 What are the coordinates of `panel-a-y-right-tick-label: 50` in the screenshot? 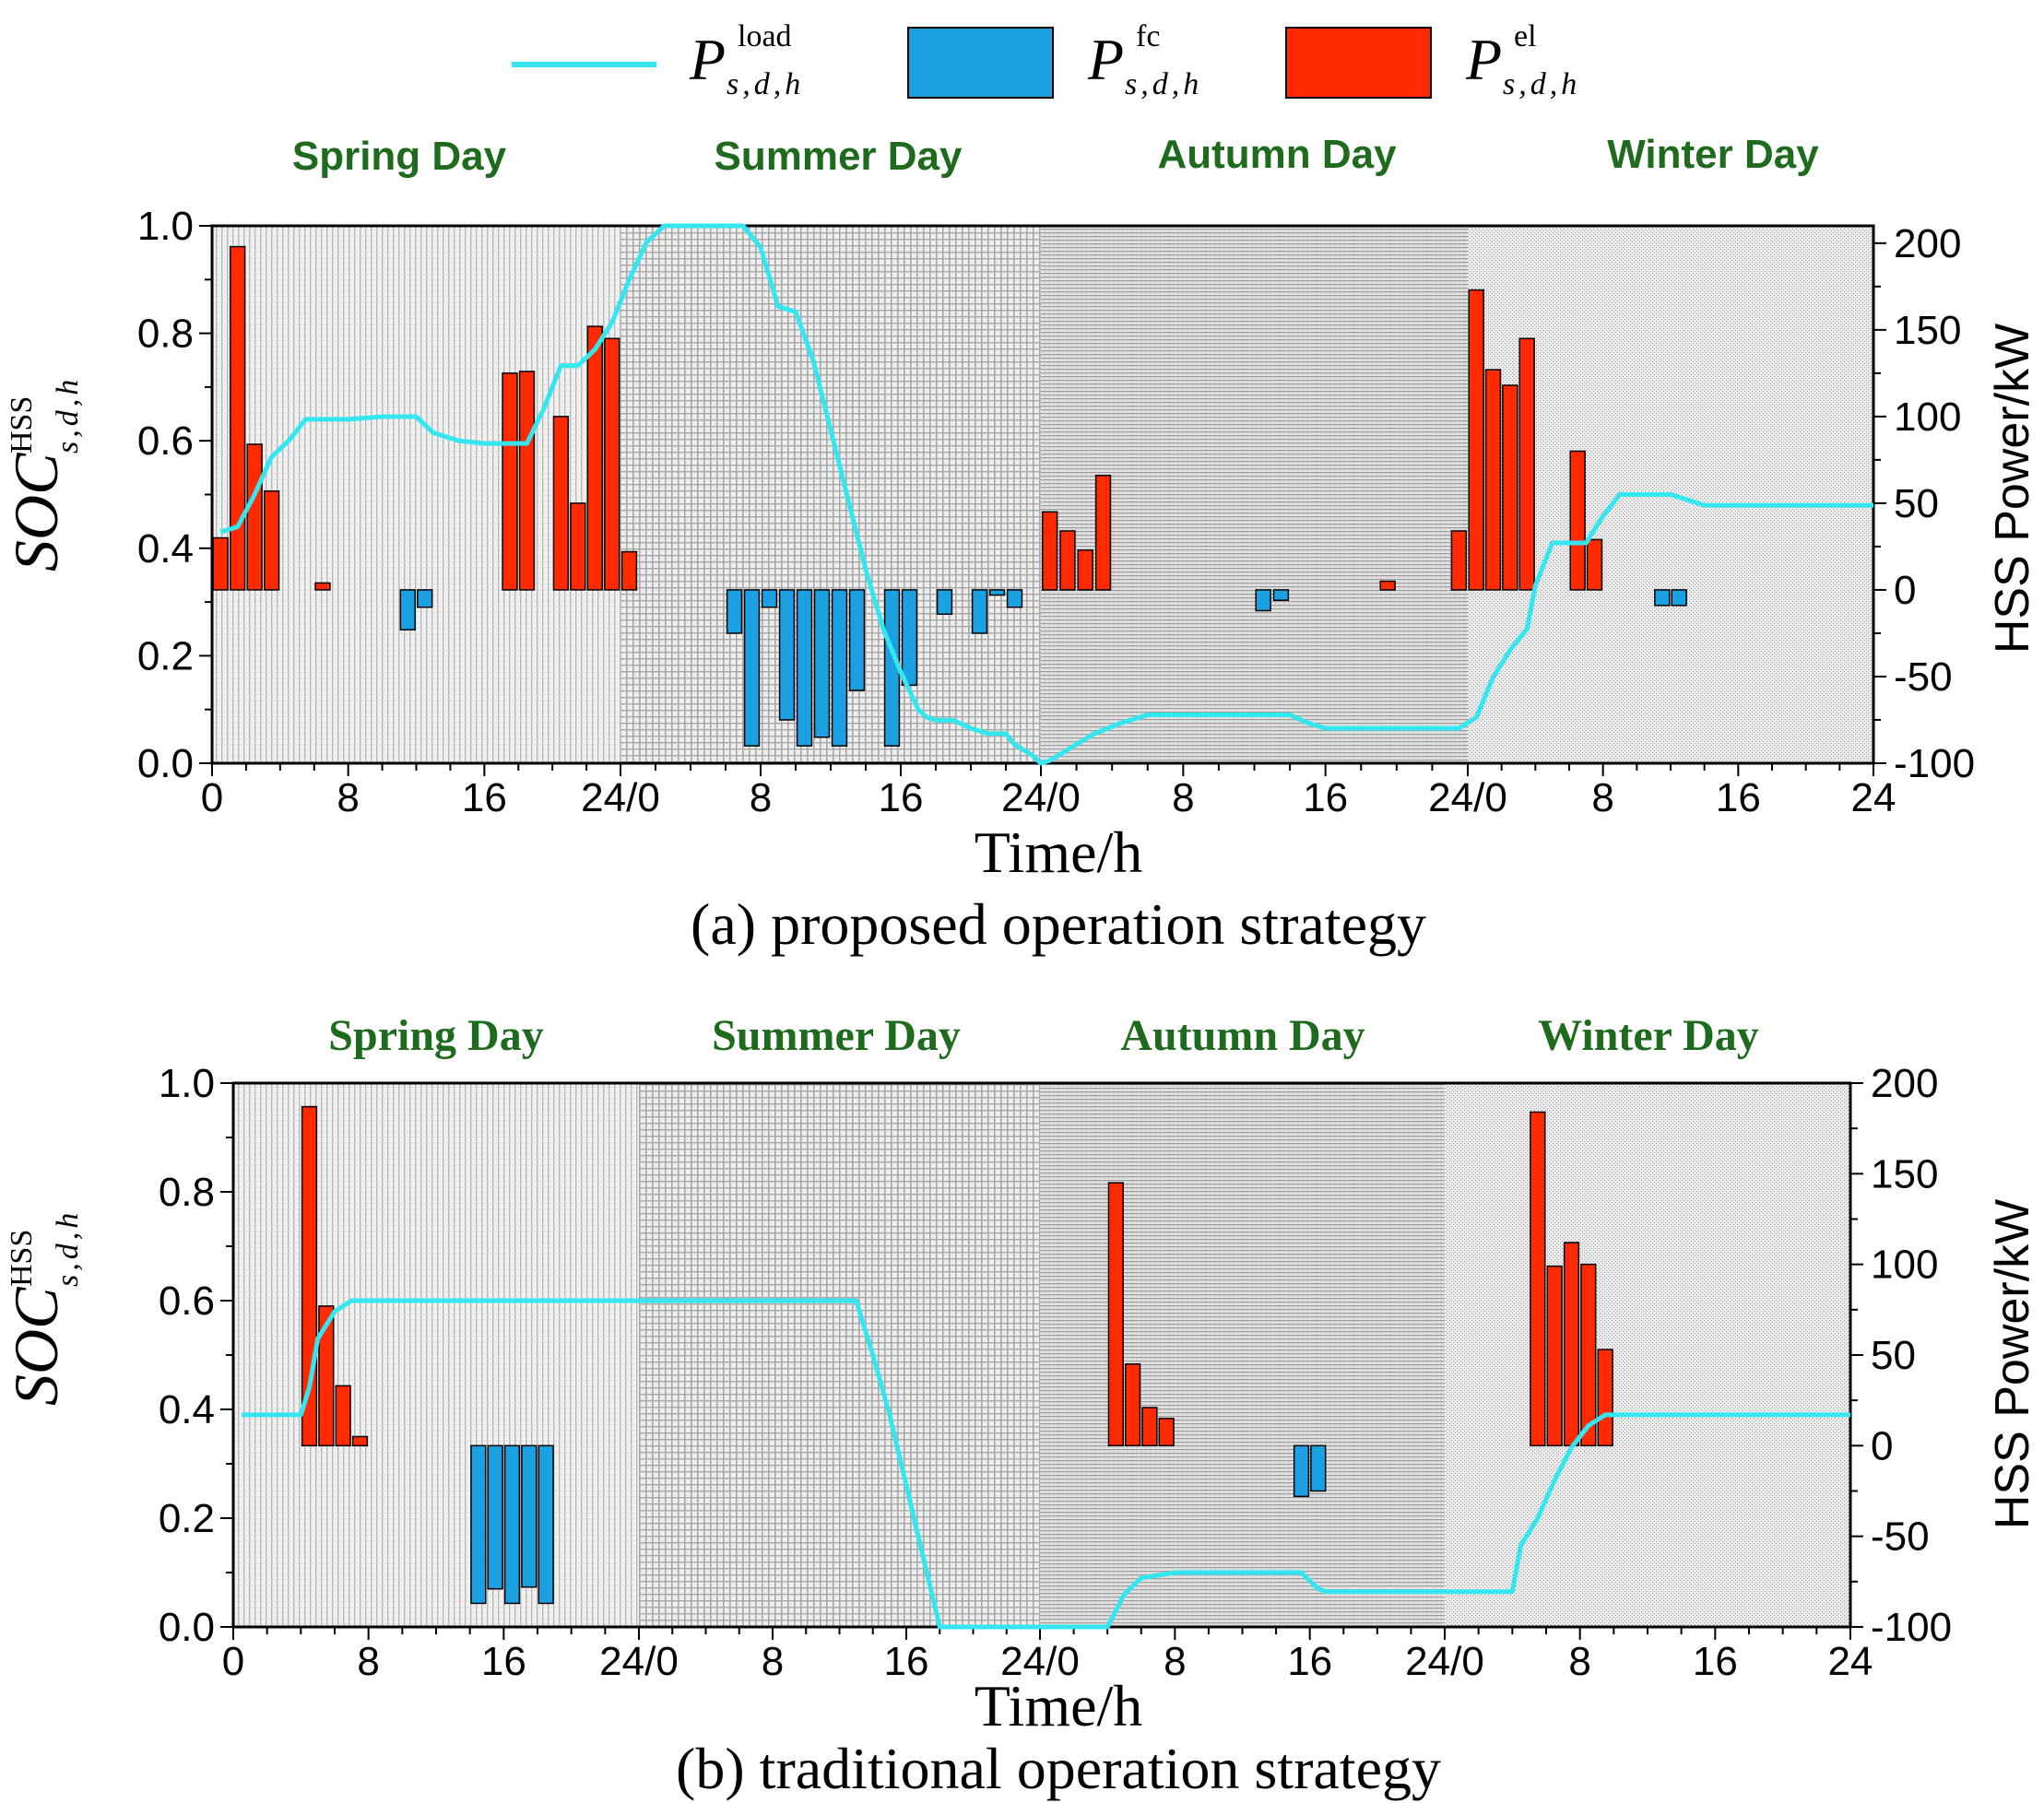 It's located at (1916, 503).